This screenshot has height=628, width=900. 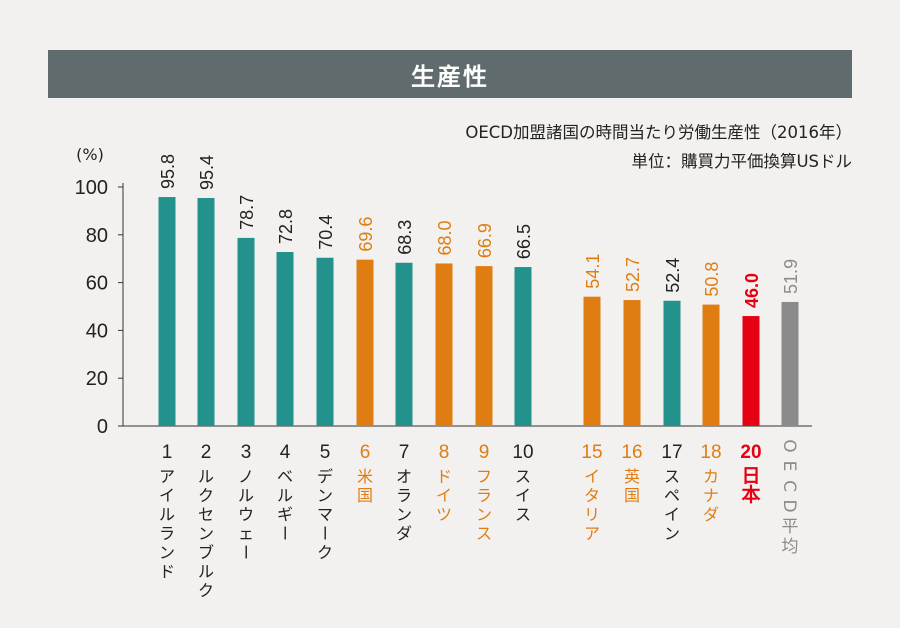 I want to click on value-label: 66.5, so click(x=524, y=241).